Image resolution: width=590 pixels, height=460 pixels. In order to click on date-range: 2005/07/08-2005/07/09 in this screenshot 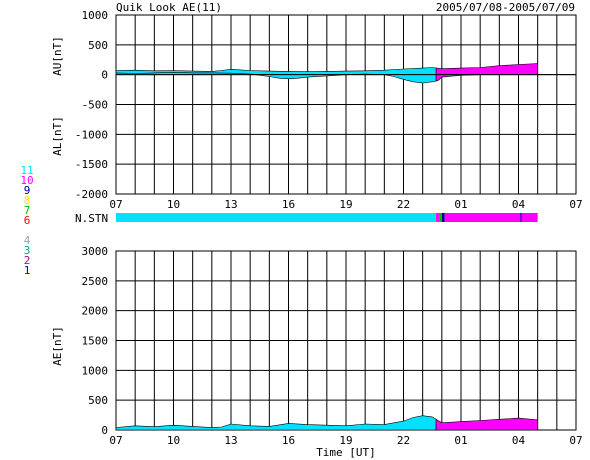, I will do `click(505, 7)`.